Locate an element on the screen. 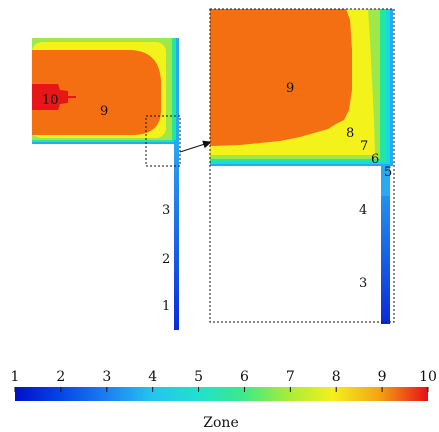 This screenshot has height=432, width=439. left-label-z2: 2 is located at coordinates (166, 259).